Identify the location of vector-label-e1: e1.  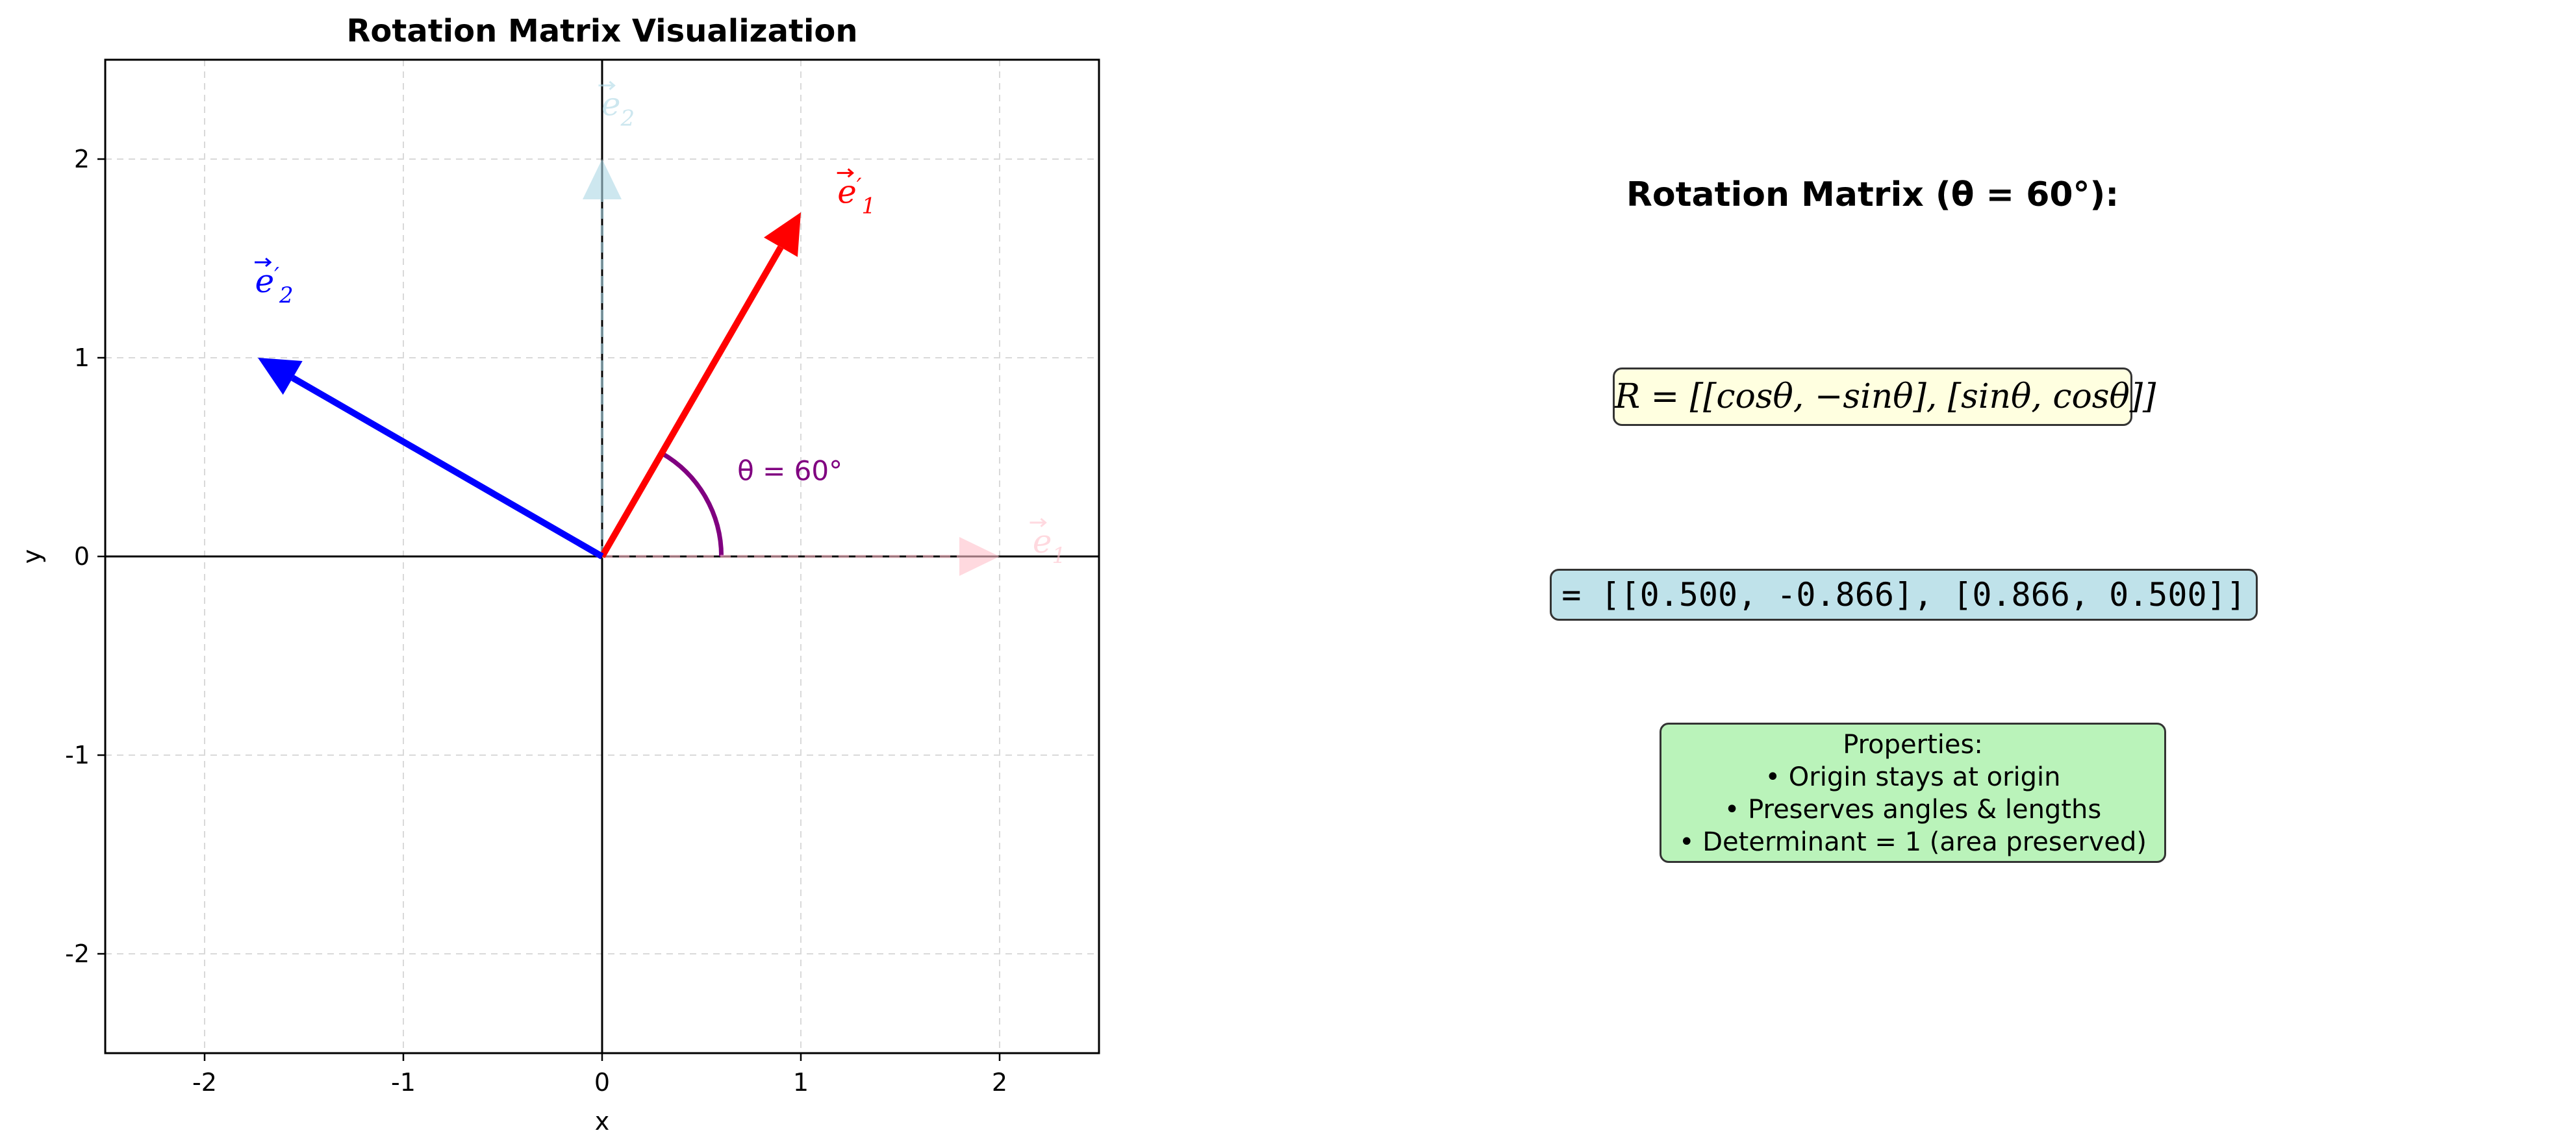
(1049, 546).